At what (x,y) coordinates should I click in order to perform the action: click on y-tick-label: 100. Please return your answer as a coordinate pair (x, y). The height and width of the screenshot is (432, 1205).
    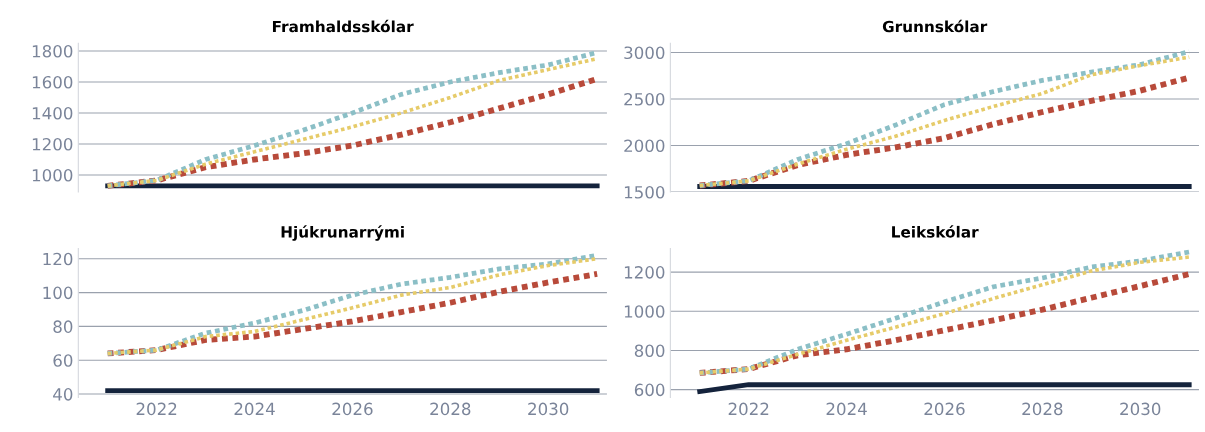
    Looking at the image, I should click on (58, 293).